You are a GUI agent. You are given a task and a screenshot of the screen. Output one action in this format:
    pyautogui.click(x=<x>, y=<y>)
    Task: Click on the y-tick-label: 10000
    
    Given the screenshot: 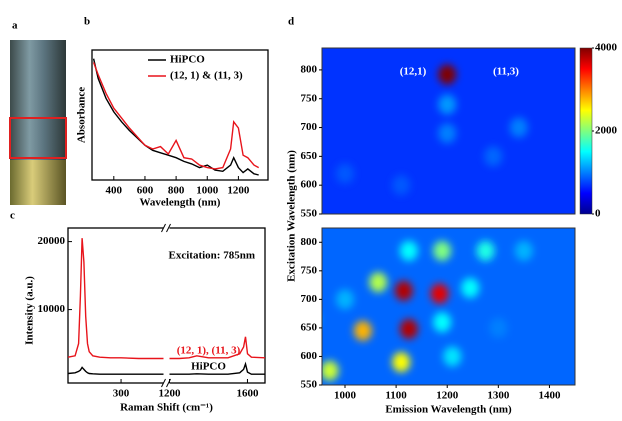 What is the action you would take?
    pyautogui.click(x=52, y=309)
    